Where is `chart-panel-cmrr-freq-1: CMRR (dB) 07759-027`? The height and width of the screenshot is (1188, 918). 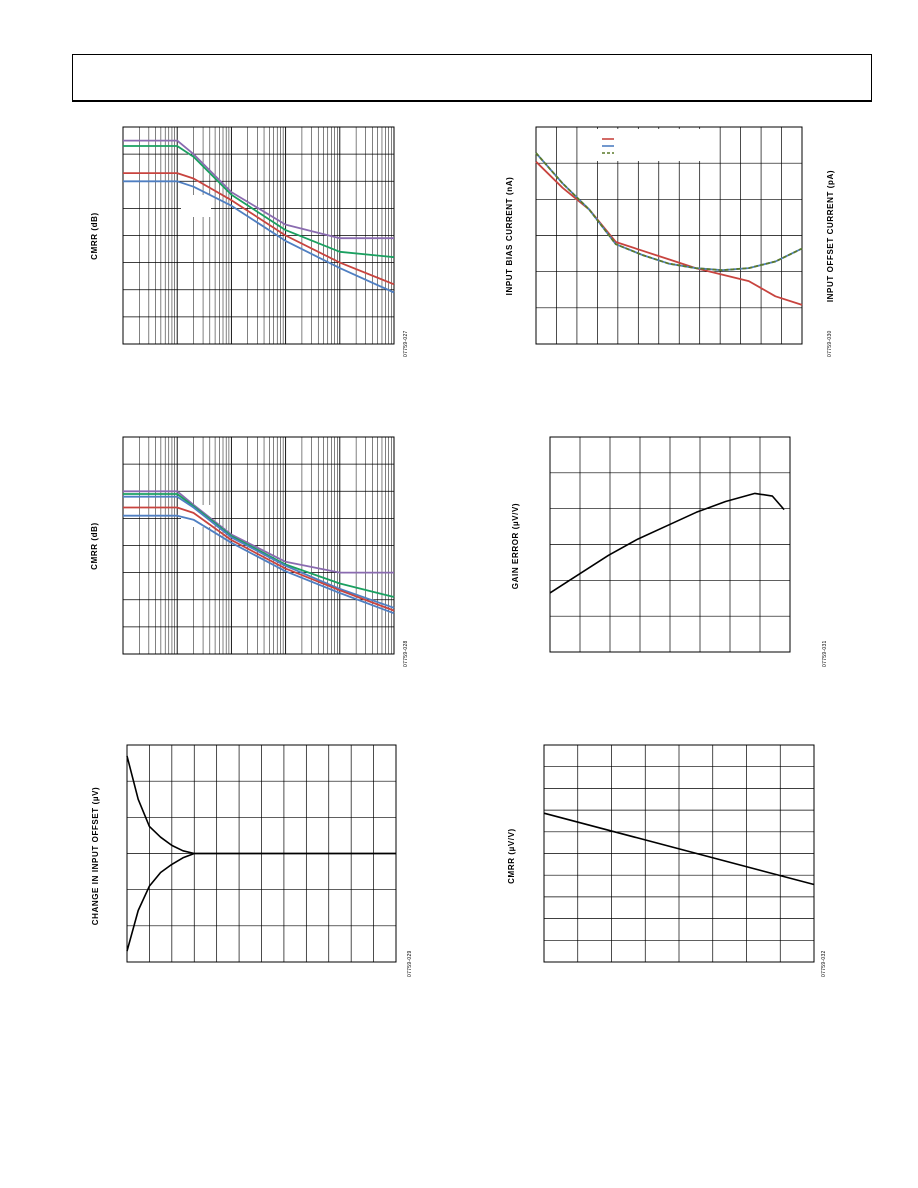
chart-panel-cmrr-freq-1: CMRR (dB) 07759-027 is located at coordinates (280, 252).